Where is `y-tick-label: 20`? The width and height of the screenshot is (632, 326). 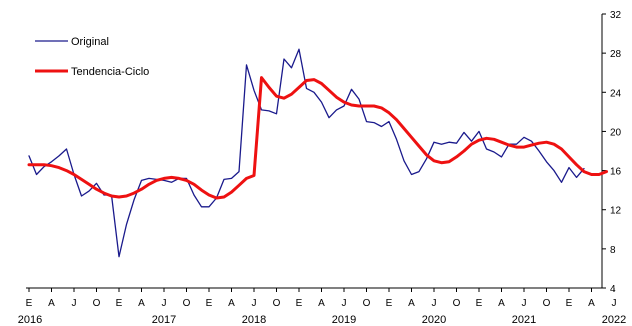 y-tick-label: 20 is located at coordinates (616, 132).